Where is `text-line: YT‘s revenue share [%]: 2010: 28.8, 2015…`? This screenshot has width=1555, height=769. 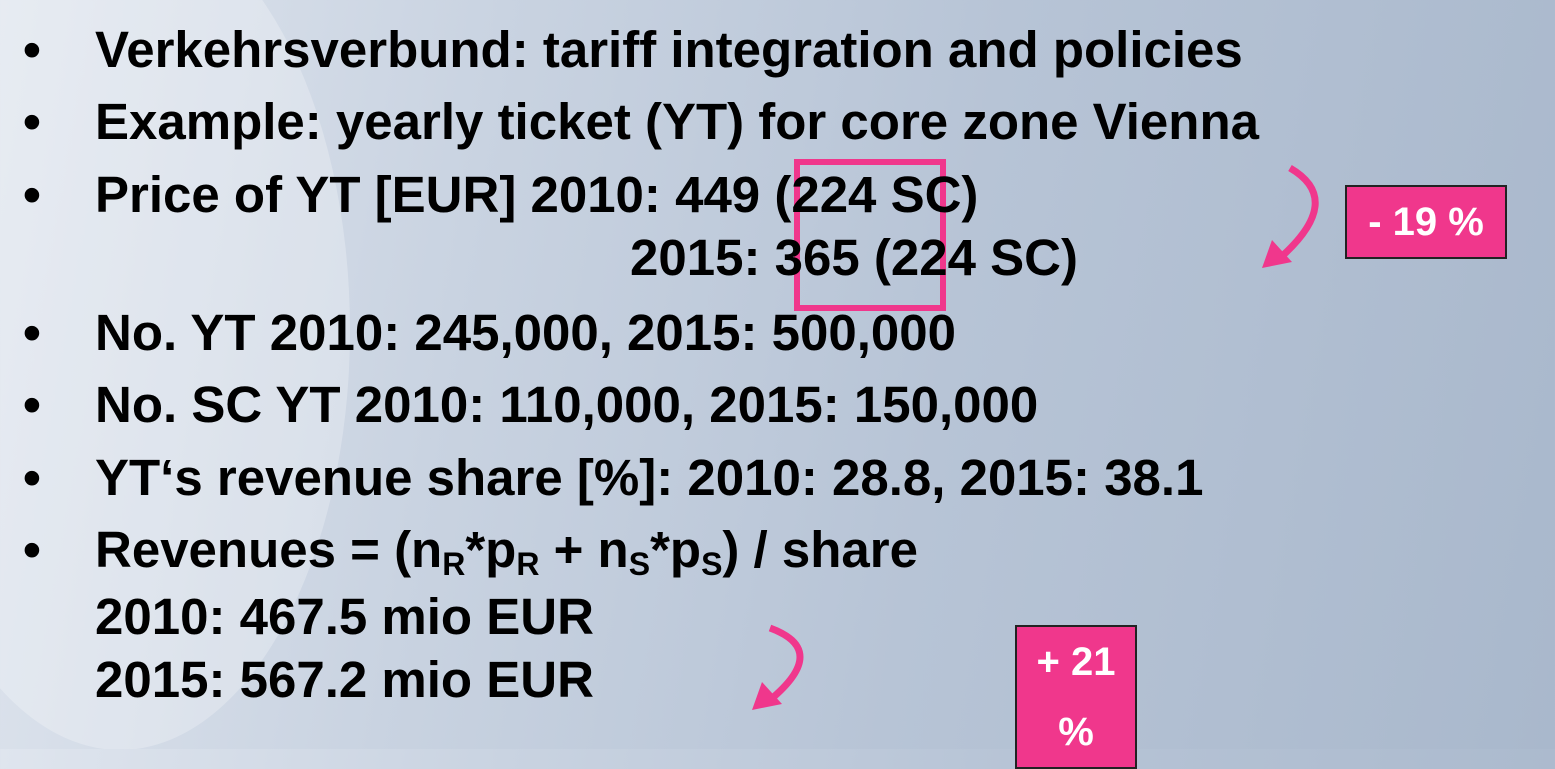
text-line: YT‘s revenue share [%]: 2010: 28.8, 2015… is located at coordinates (613, 478).